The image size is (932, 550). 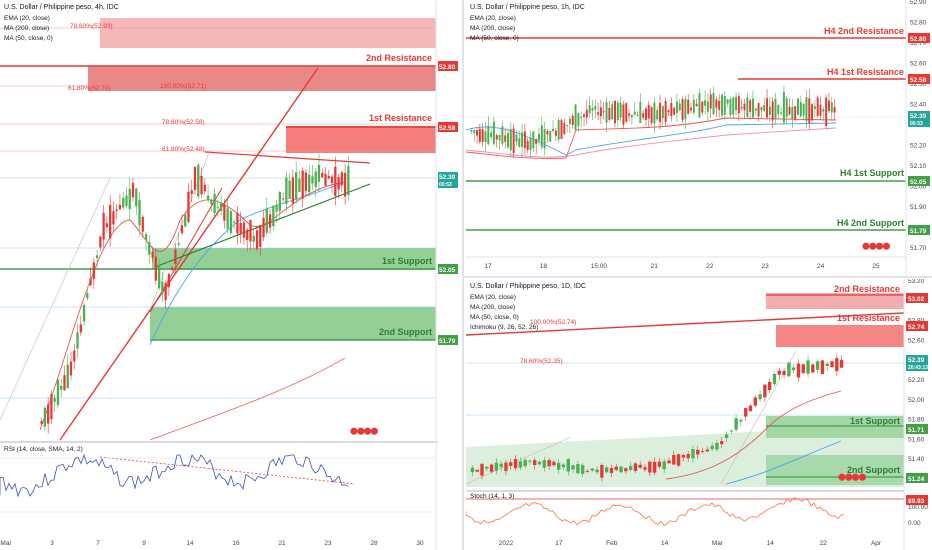 I want to click on x-tick-label: 2022, so click(x=506, y=543).